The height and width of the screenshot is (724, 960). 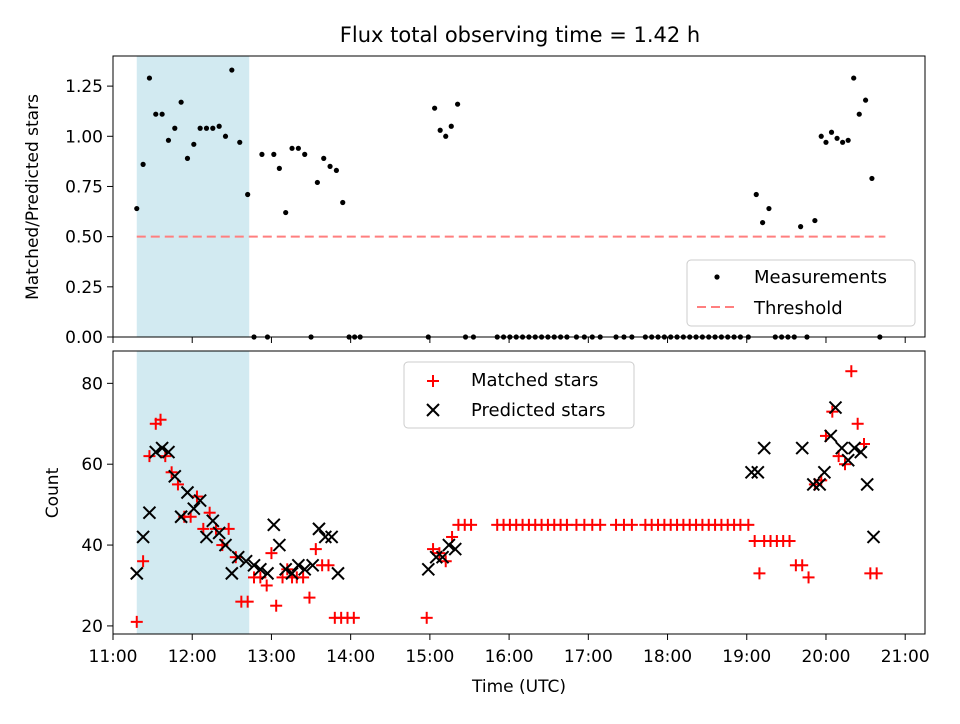 I want to click on bottom-y-ticks: 20 40 60 80, so click(x=97, y=505).